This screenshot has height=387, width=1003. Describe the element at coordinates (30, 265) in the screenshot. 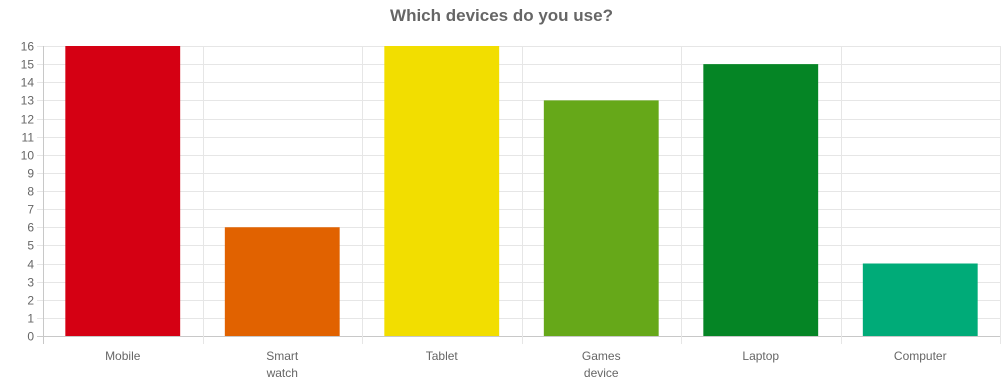

I see `y-tick-label: 4` at that location.